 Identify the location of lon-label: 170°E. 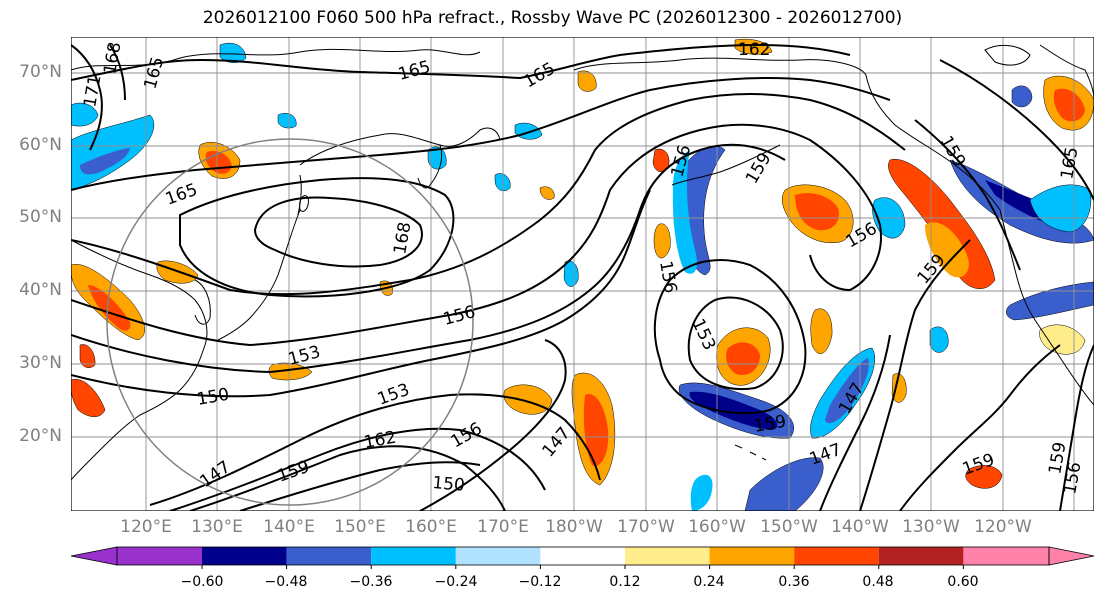
(503, 527).